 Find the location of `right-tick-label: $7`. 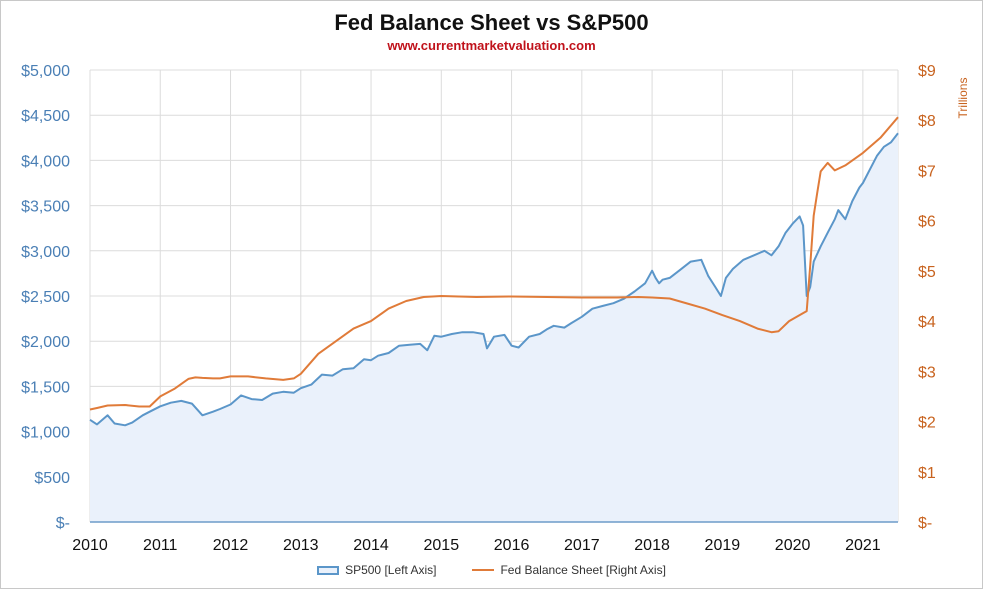

right-tick-label: $7 is located at coordinates (927, 171).